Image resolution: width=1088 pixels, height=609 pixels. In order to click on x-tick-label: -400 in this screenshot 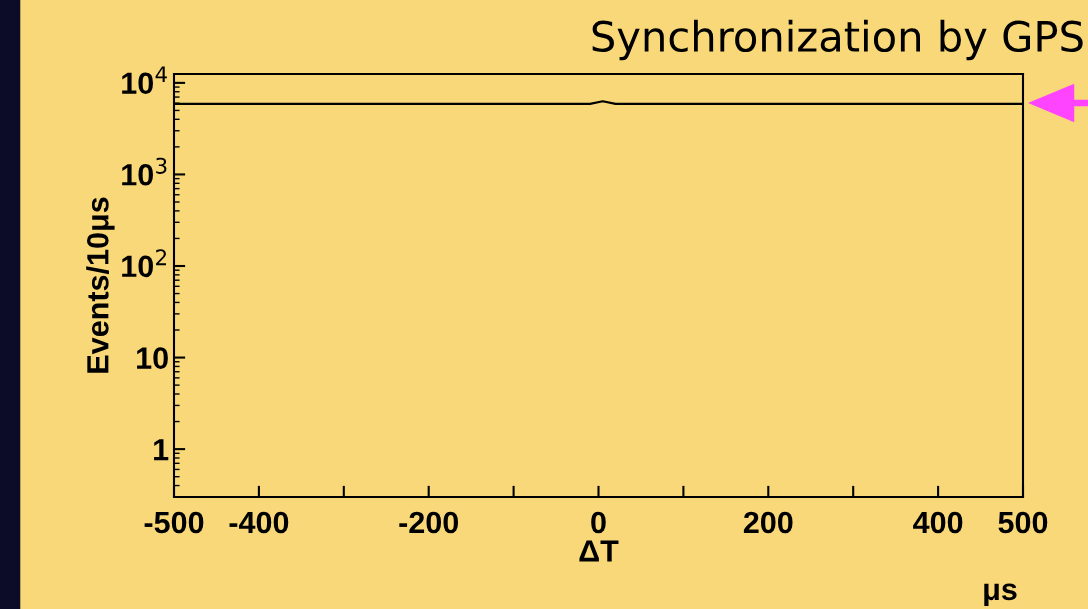, I will do `click(259, 522)`.